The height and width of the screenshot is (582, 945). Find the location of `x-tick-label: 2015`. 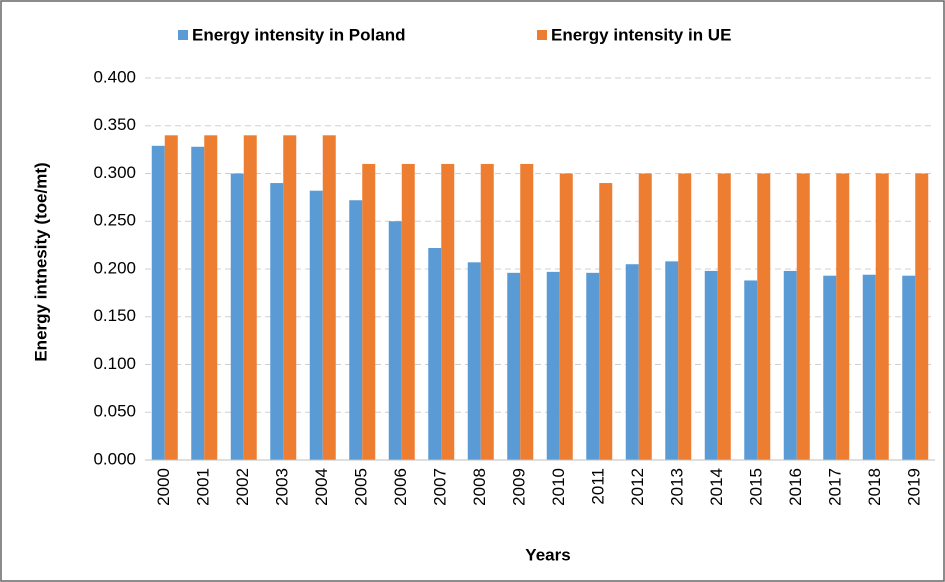

x-tick-label: 2015 is located at coordinates (756, 487).